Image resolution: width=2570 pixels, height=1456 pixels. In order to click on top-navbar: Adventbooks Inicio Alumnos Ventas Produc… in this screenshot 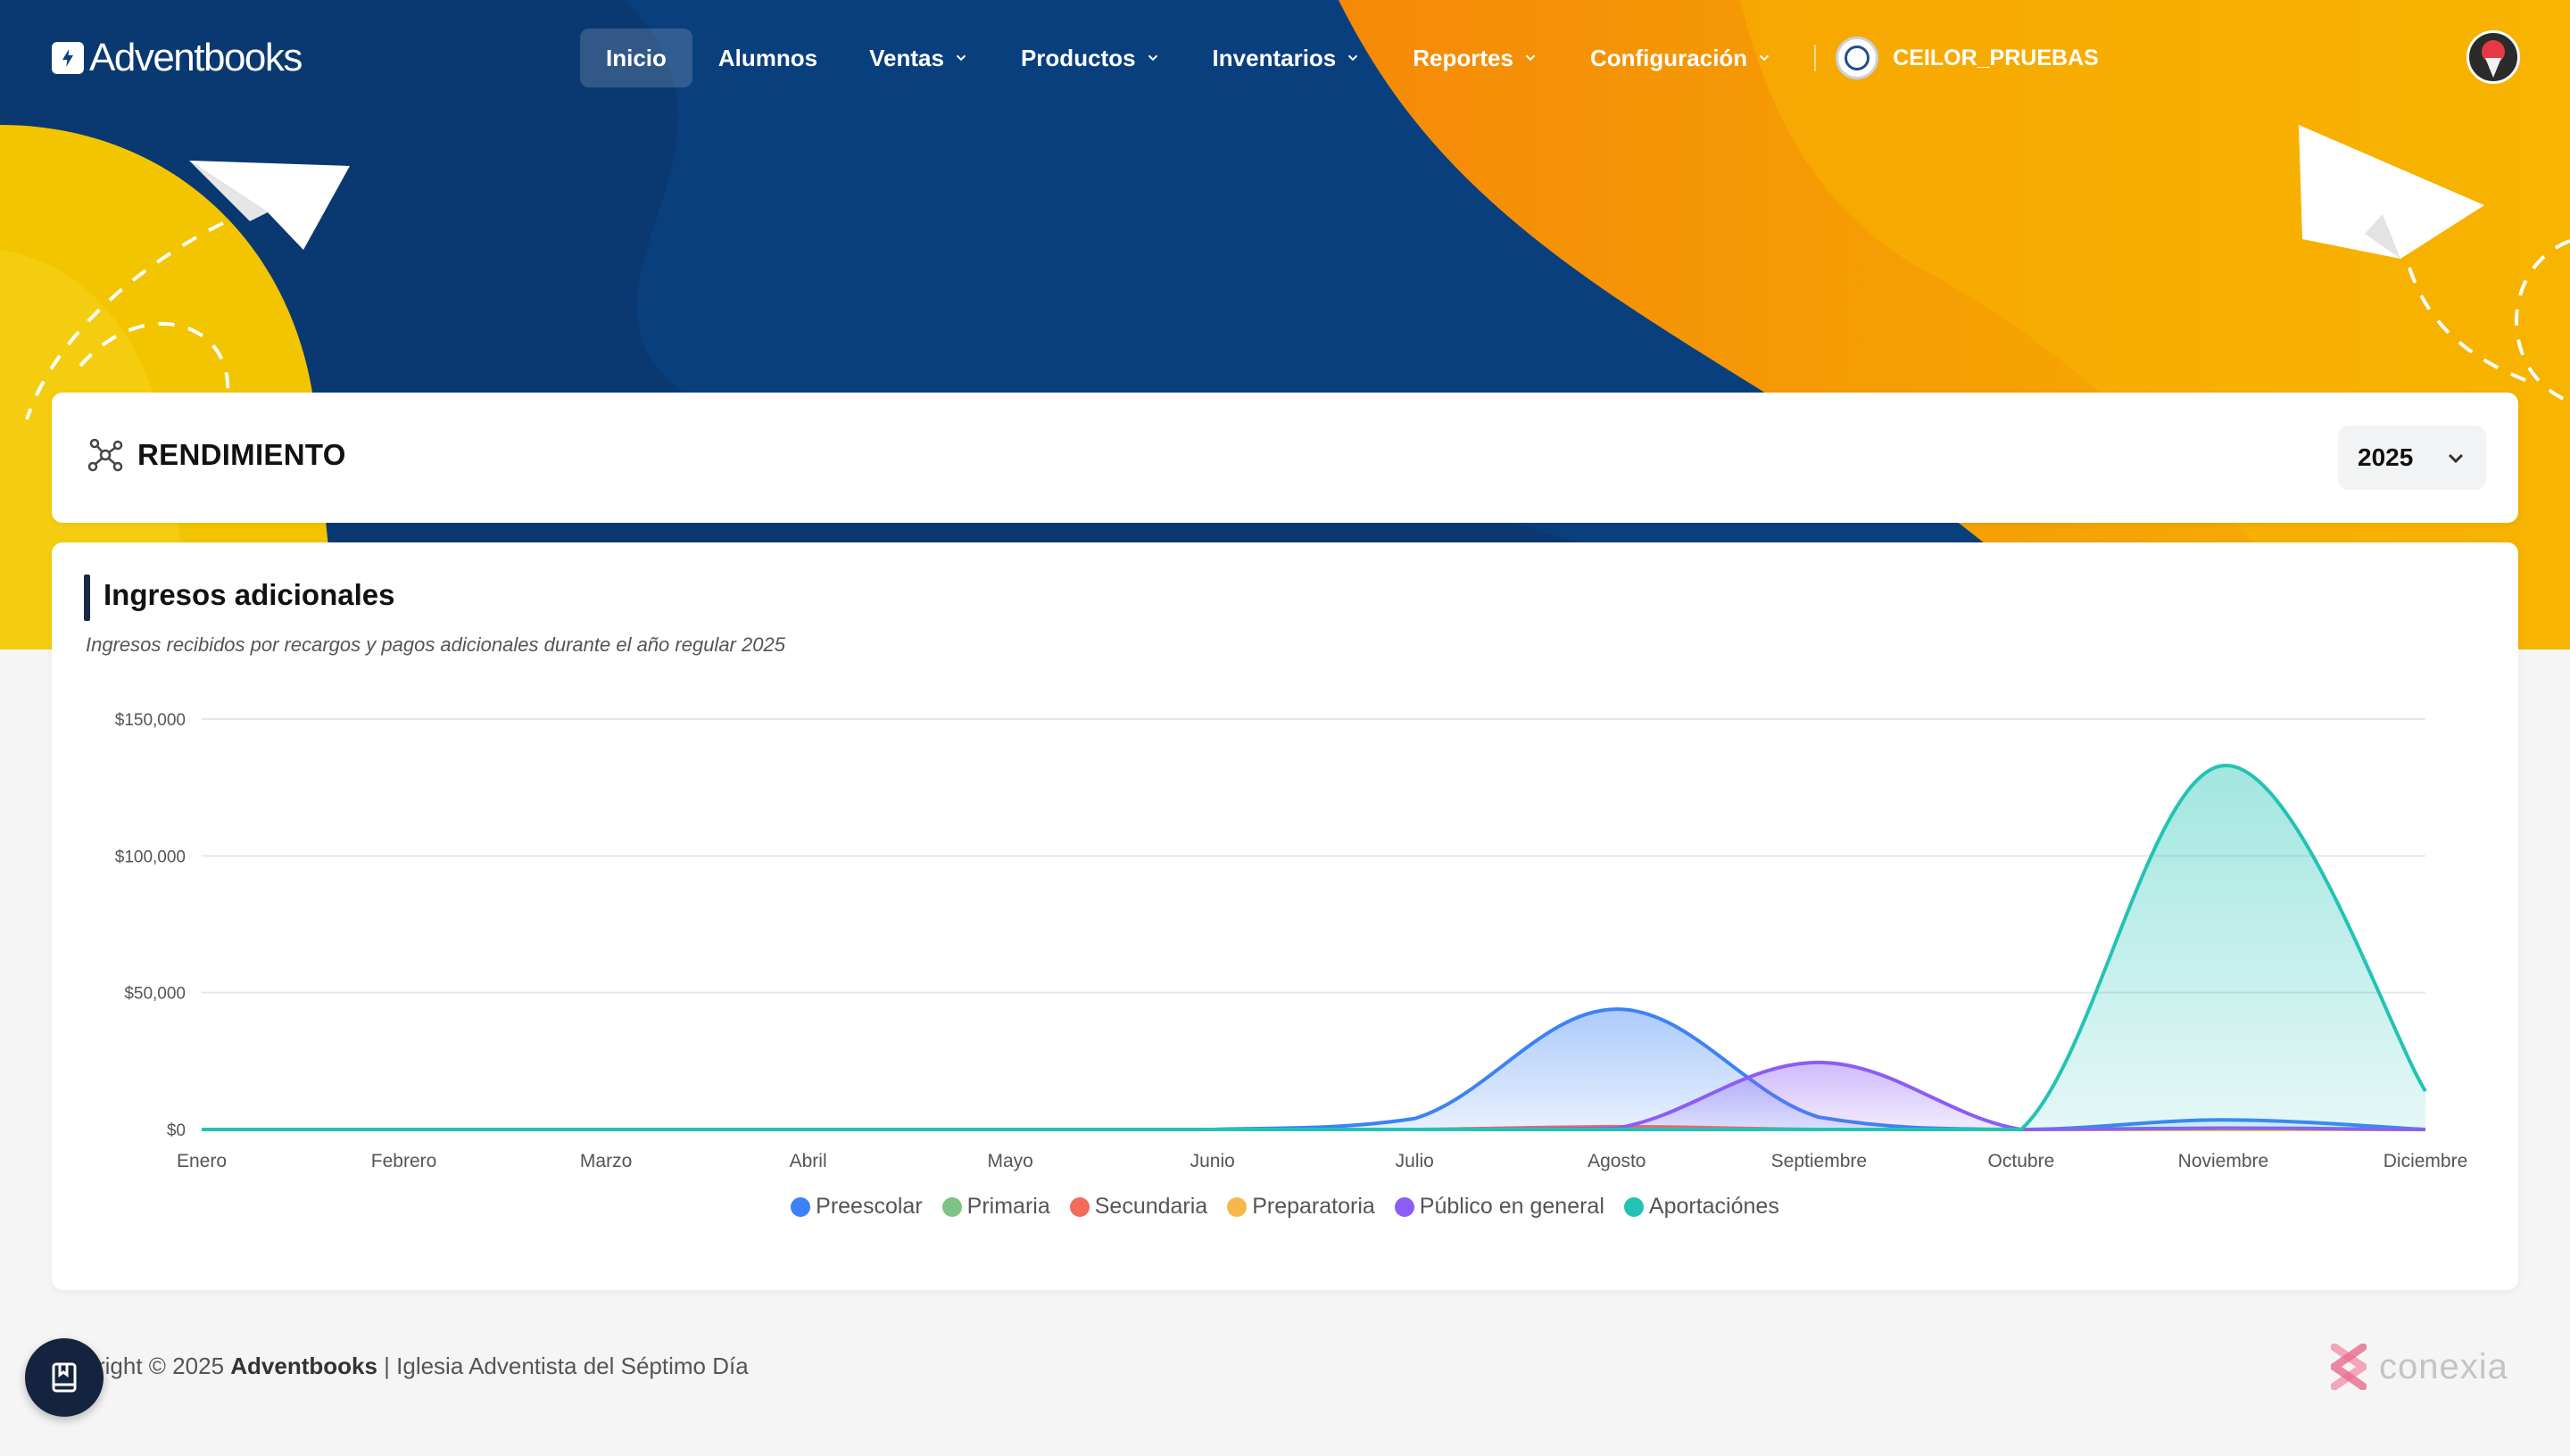, I will do `click(1285, 58)`.